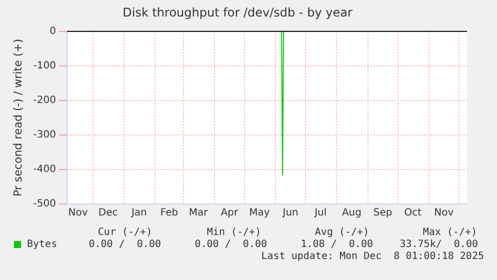 The width and height of the screenshot is (497, 280). I want to click on y-tick-label: -100, so click(44, 66).